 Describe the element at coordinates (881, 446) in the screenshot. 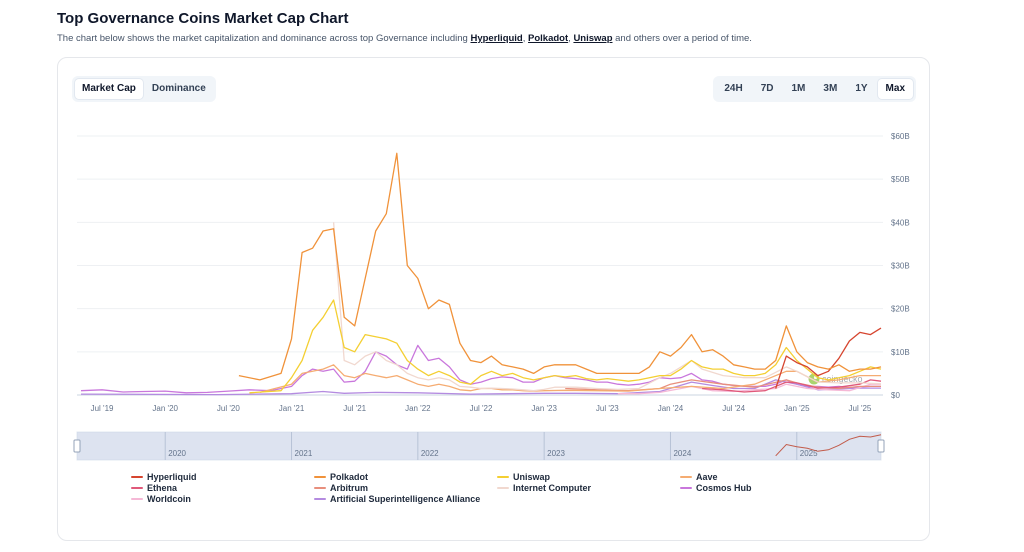

I see `navigator-right-handle` at that location.